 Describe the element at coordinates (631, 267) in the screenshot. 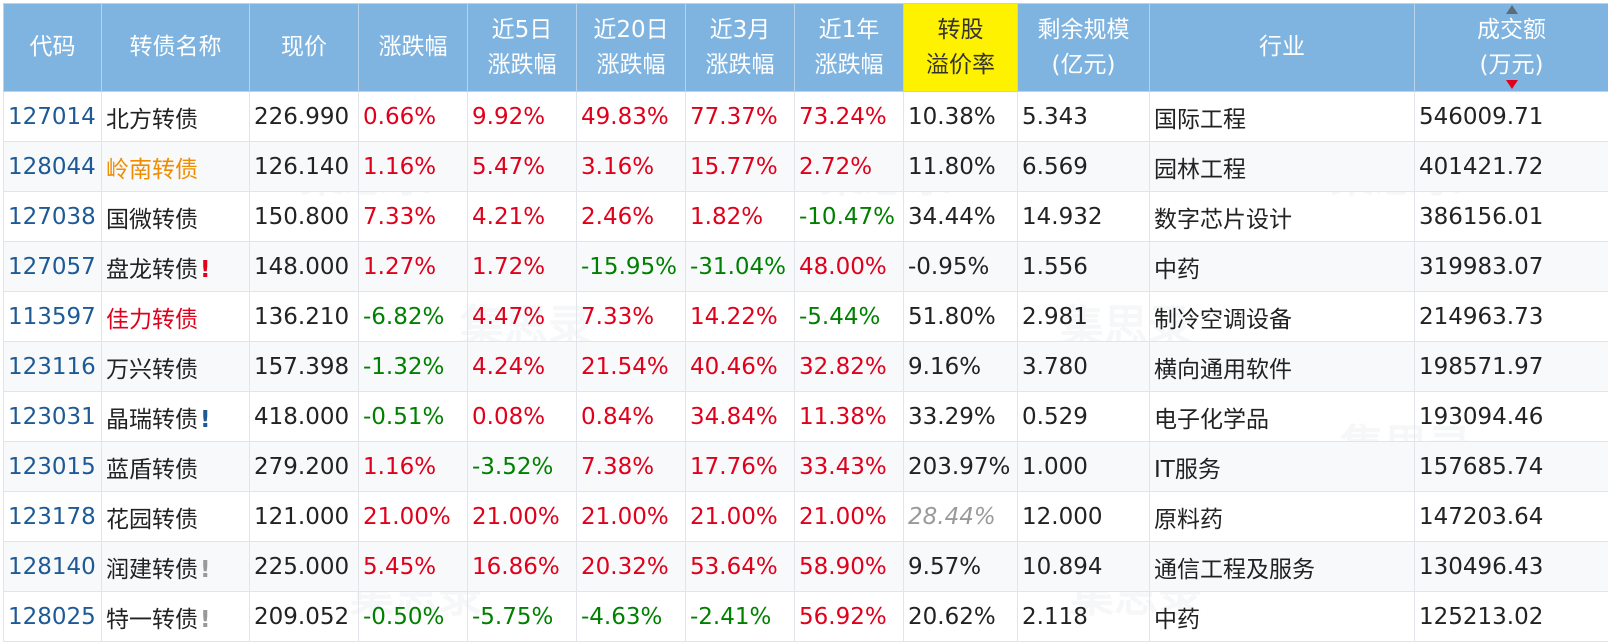

I see `cell-20d: -15.95%` at that location.